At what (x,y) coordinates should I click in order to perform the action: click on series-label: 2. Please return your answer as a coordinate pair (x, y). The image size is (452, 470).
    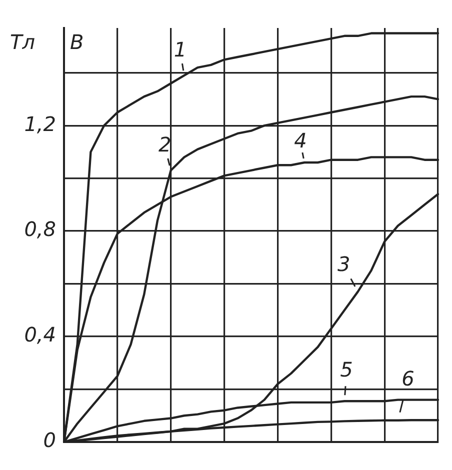
    Looking at the image, I should click on (165, 144).